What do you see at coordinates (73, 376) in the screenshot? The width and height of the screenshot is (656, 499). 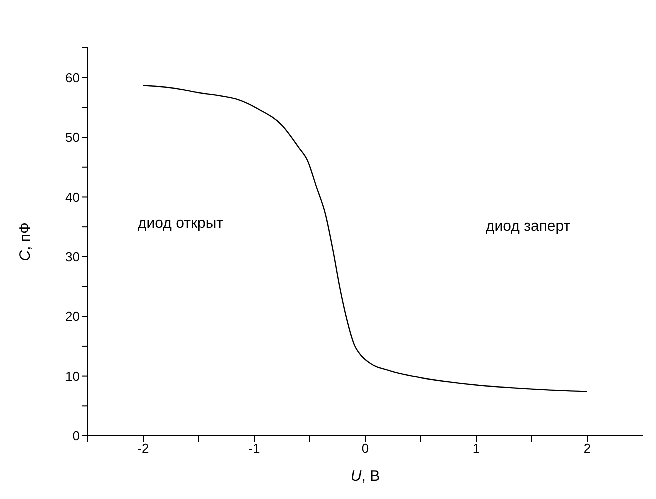 I see `y-tick-label: 10` at bounding box center [73, 376].